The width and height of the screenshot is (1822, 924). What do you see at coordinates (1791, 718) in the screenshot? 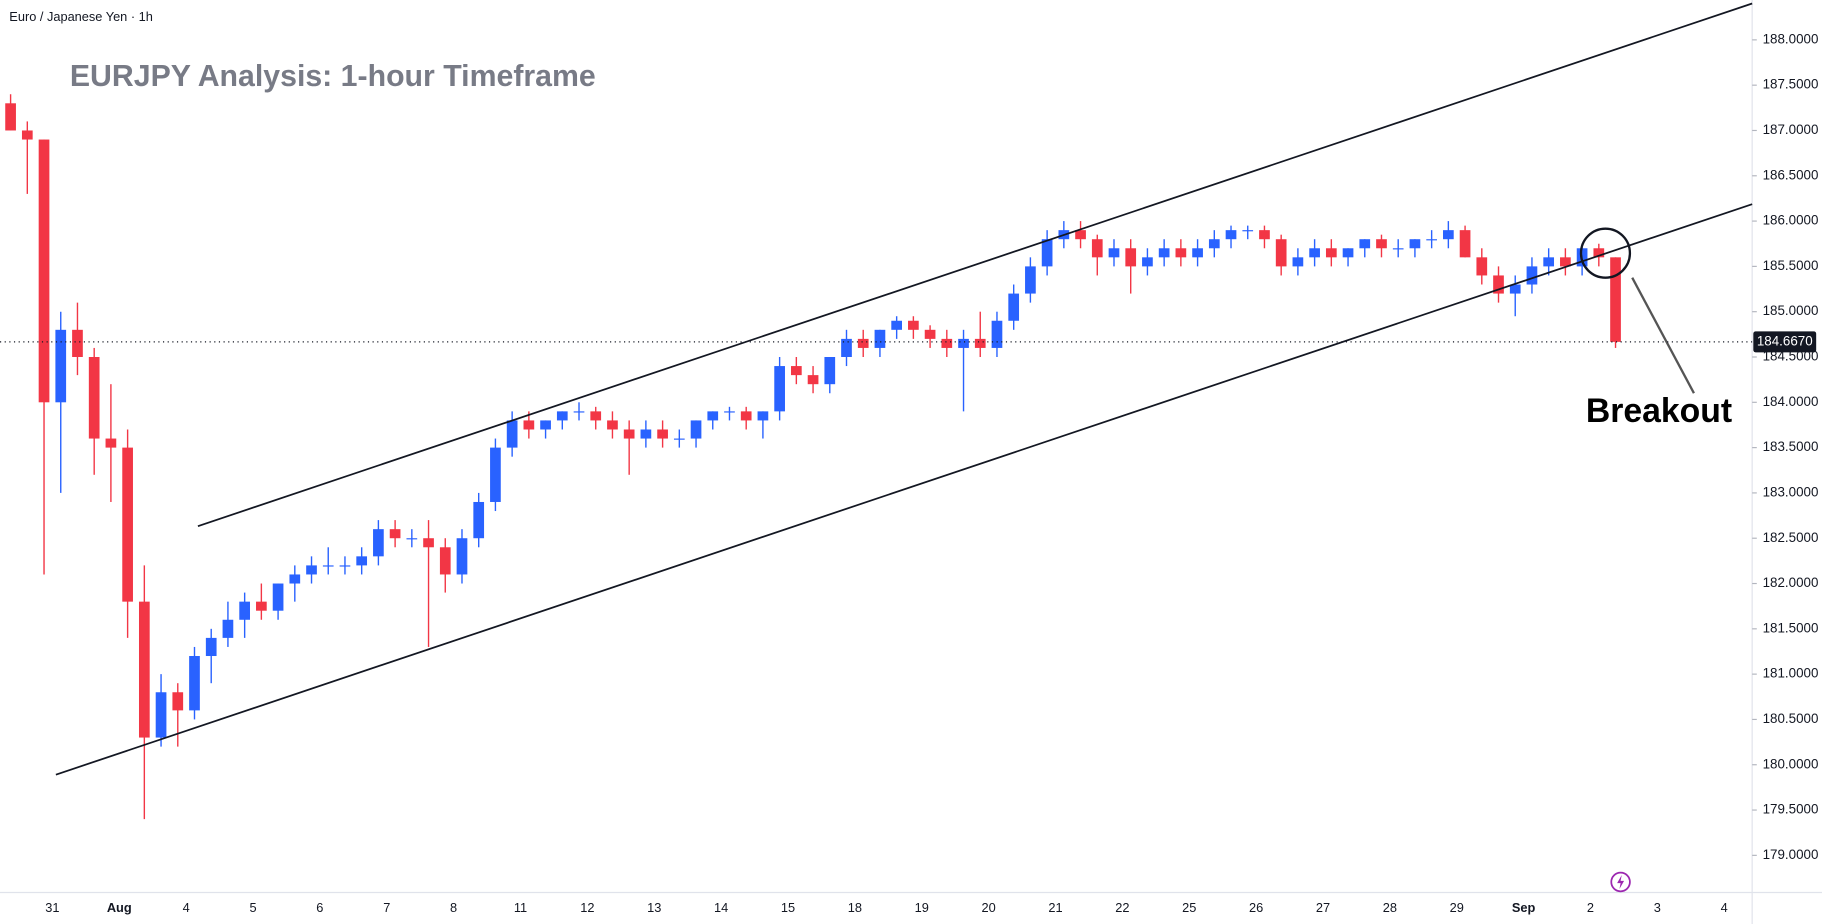
I see `y-tick-label: 180.5000` at bounding box center [1791, 718].